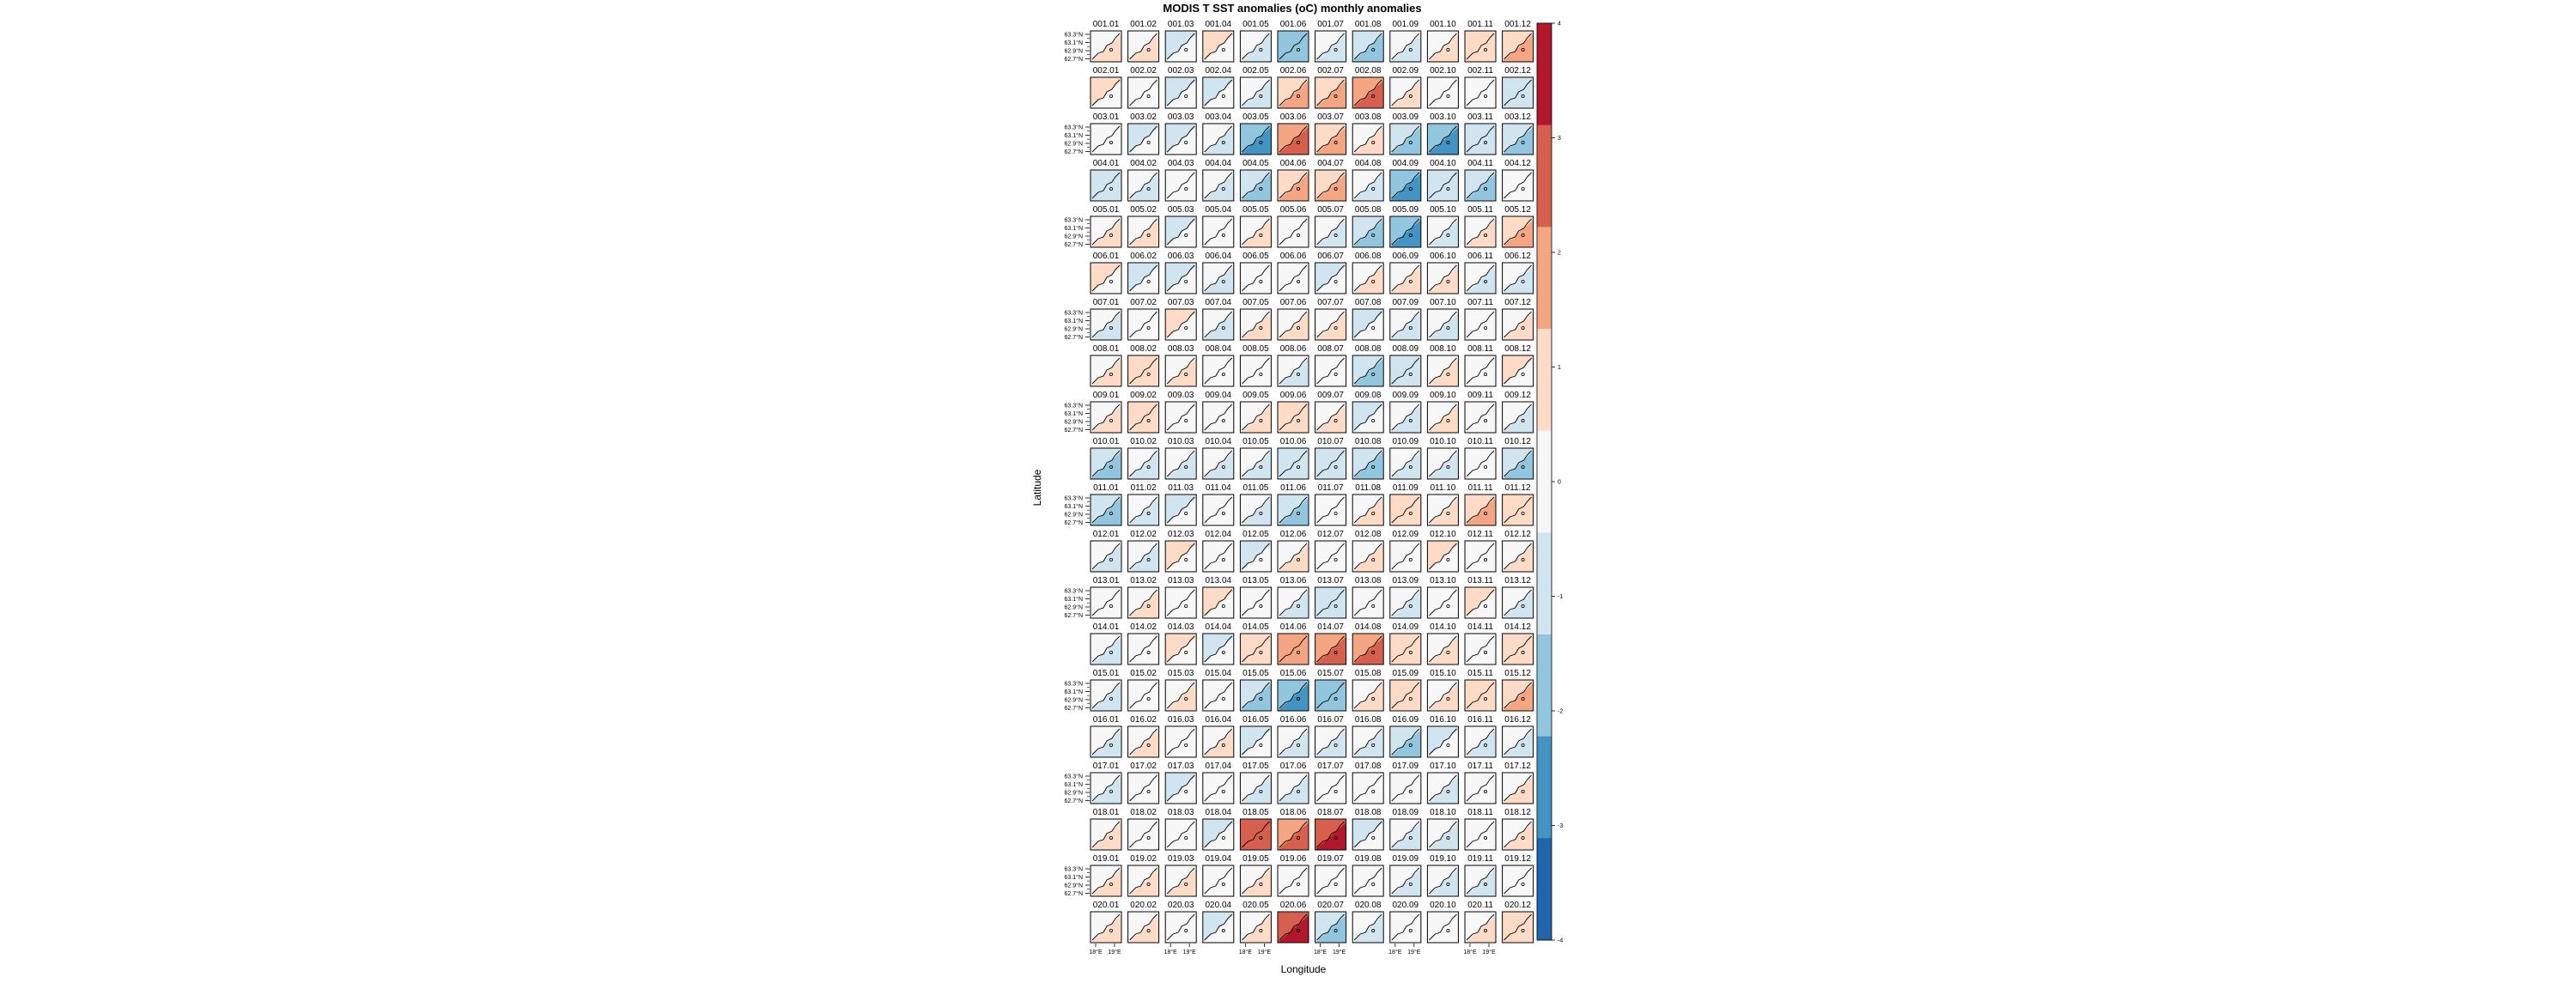  I want to click on panel: 019.01, so click(1106, 875).